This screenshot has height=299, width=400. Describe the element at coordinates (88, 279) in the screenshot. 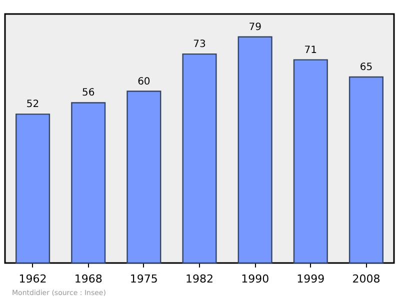

I see `x-tick-label: 1968` at that location.